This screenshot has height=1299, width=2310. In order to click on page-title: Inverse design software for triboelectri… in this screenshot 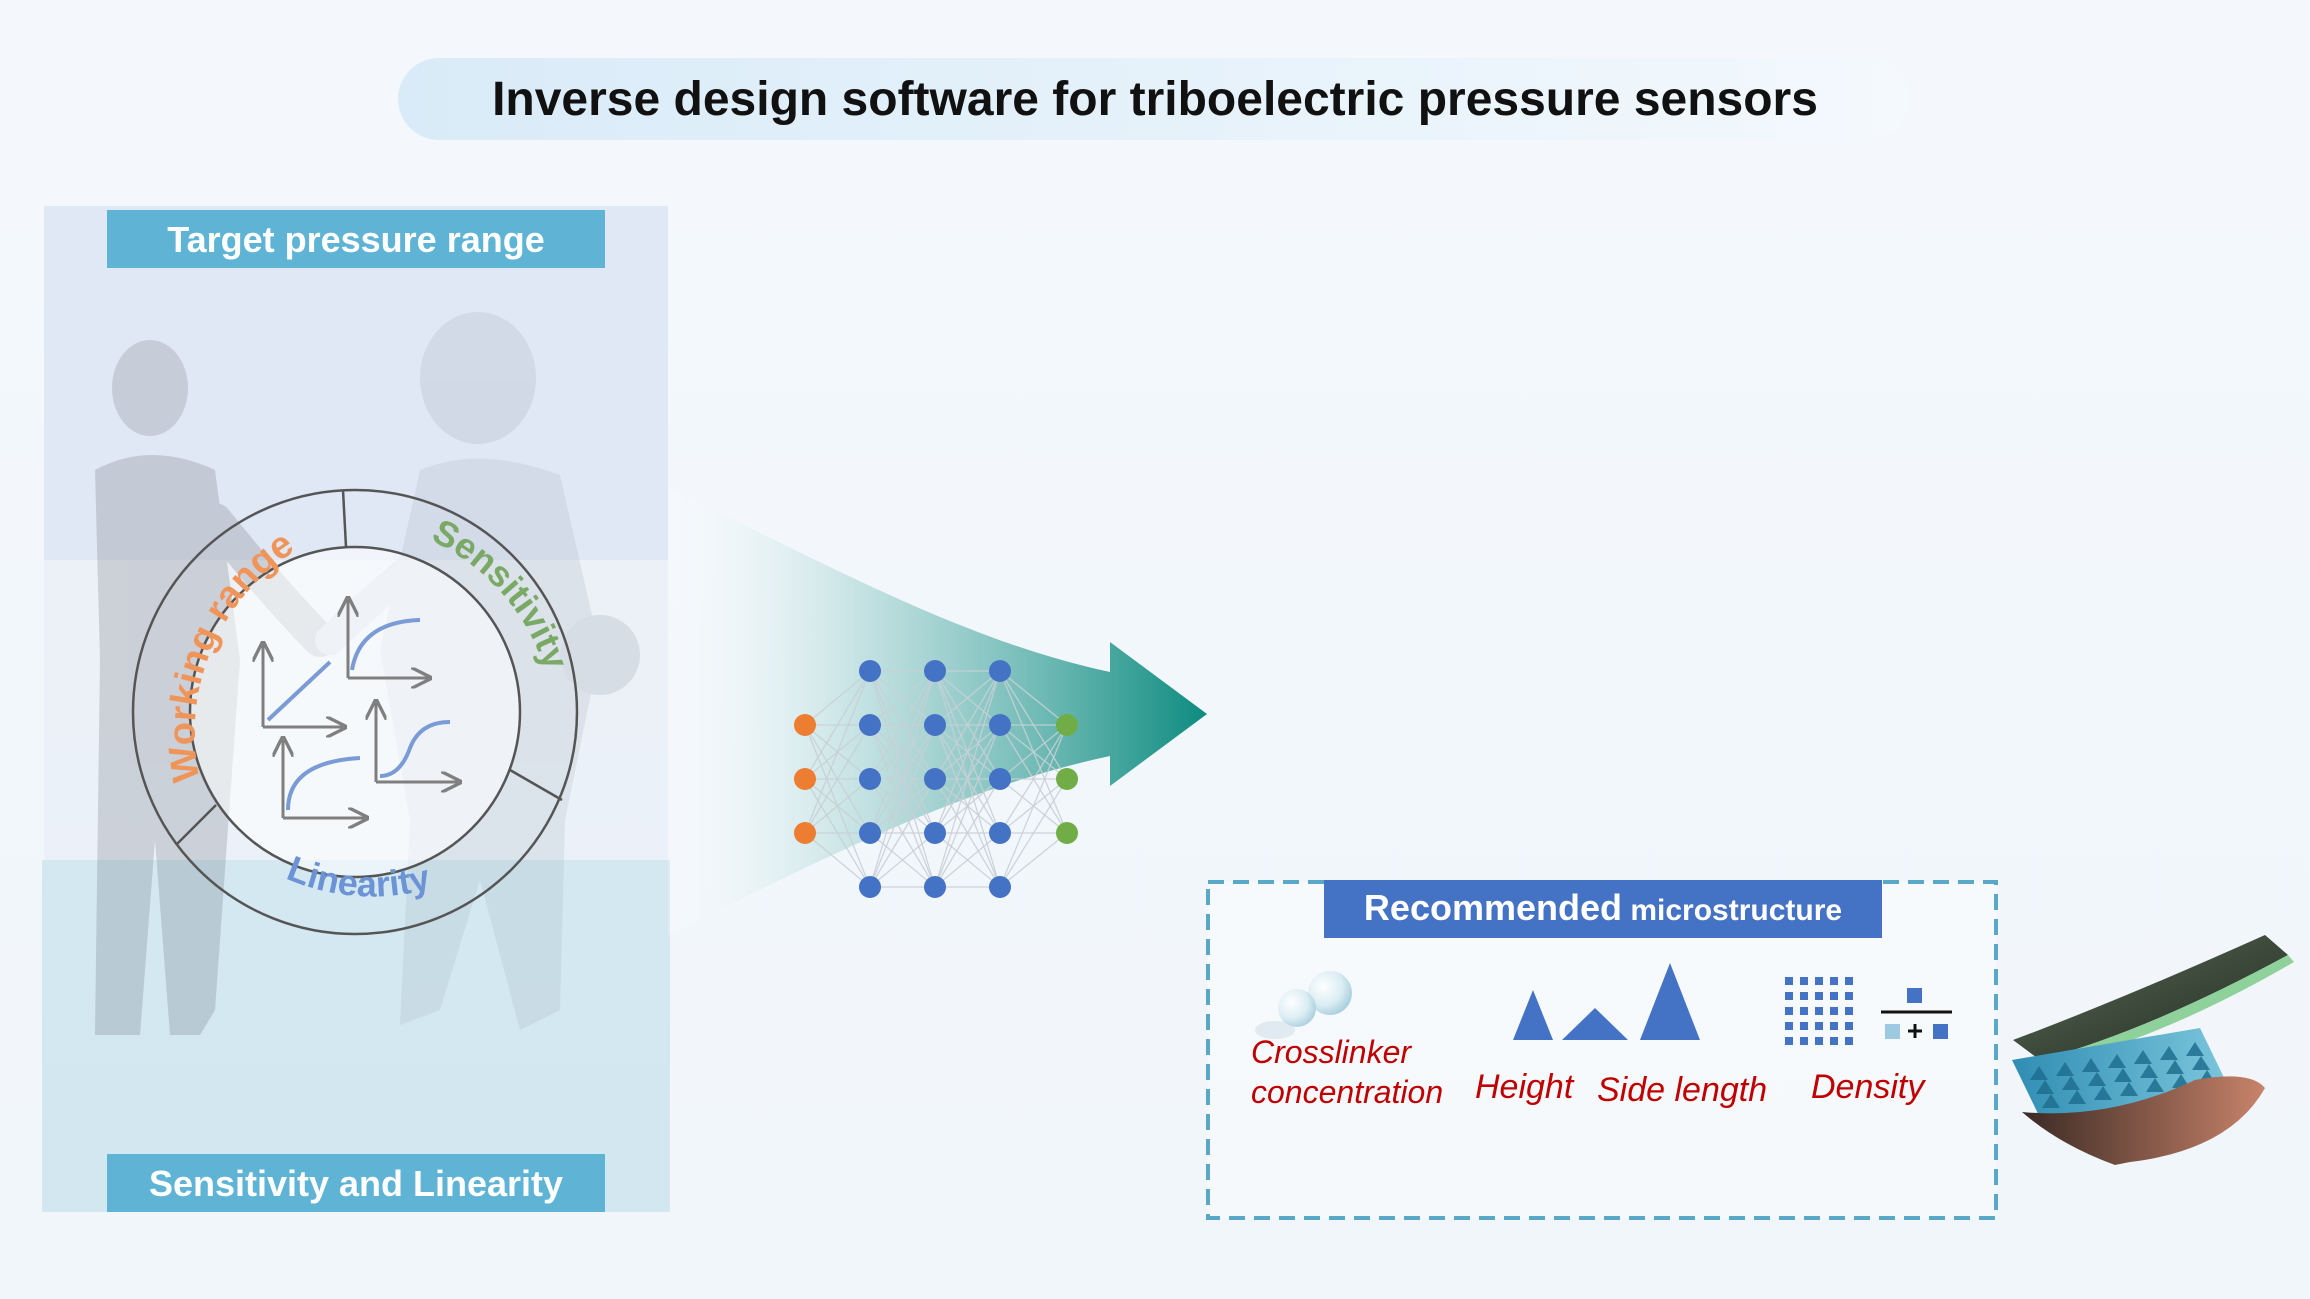, I will do `click(1155, 99)`.